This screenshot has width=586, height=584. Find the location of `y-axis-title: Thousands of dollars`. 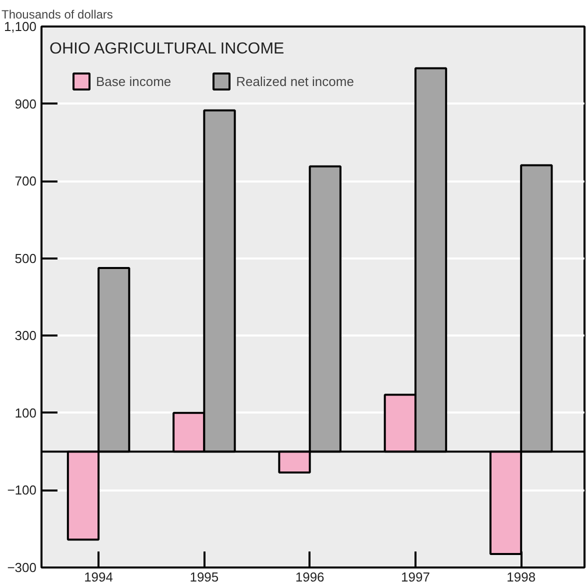

y-axis-title: Thousands of dollars is located at coordinates (57, 15).